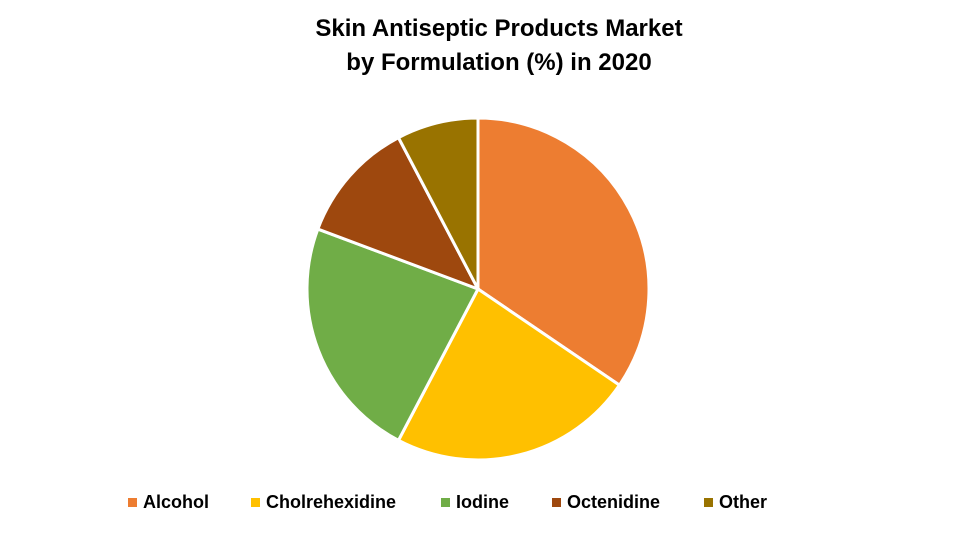 This screenshot has width=955, height=539. I want to click on pie-slice-iodine, so click(393, 335).